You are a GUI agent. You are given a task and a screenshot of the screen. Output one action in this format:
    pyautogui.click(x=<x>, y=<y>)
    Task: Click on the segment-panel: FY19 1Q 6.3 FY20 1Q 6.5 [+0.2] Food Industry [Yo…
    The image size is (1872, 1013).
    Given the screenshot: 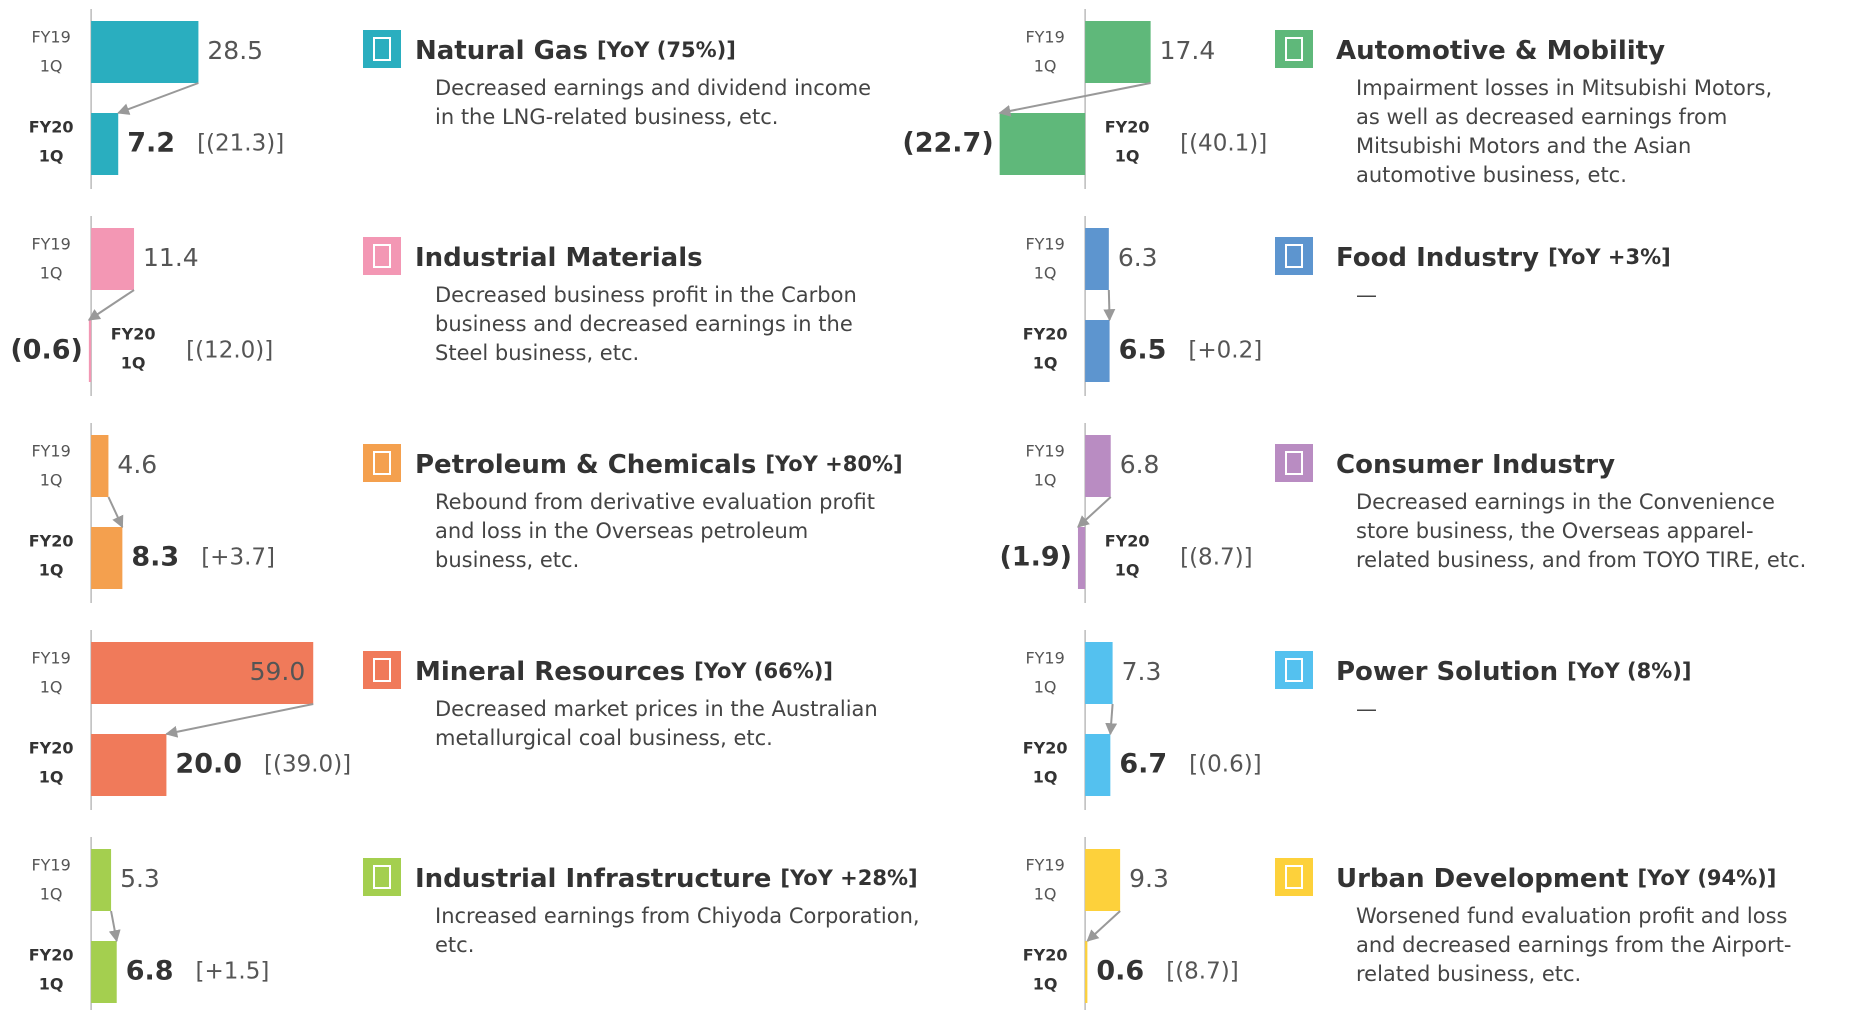 What is the action you would take?
    pyautogui.click(x=1347, y=306)
    